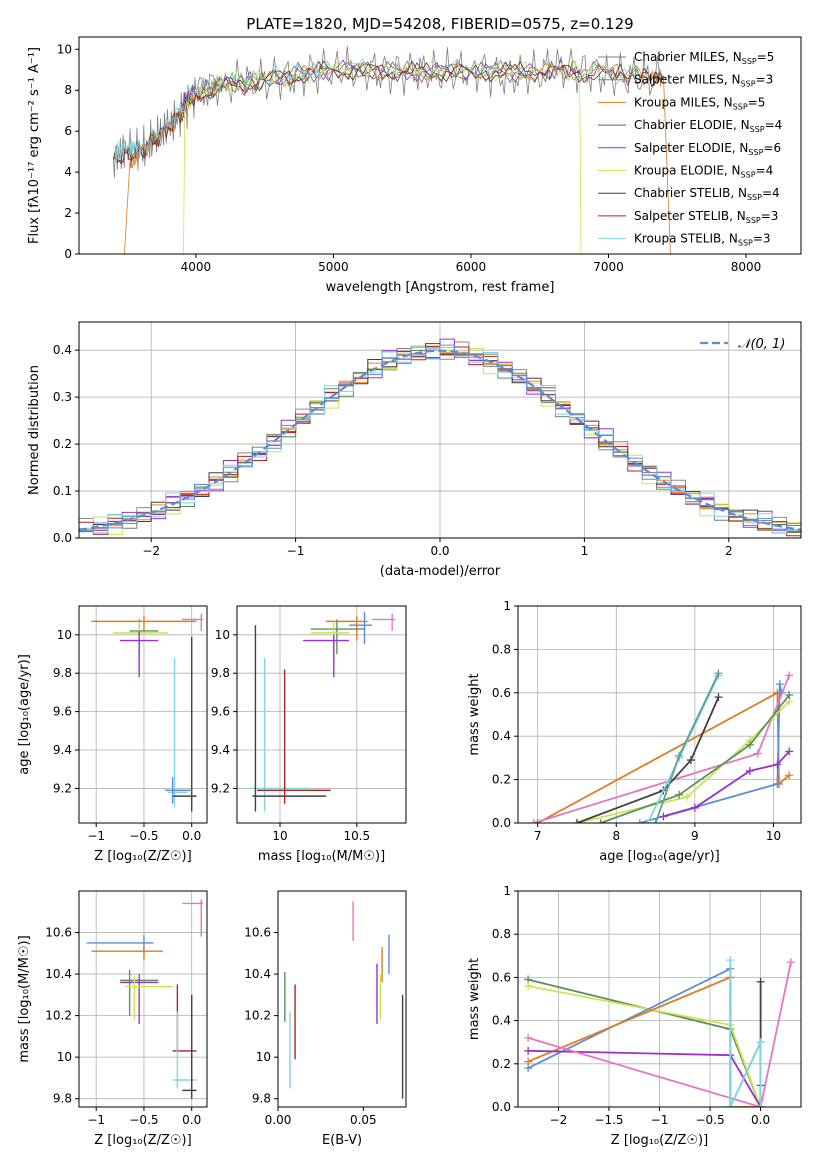  Describe the element at coordinates (703, 81) in the screenshot. I see `legend-label: Salpeter MILES, NSSP=3` at that location.